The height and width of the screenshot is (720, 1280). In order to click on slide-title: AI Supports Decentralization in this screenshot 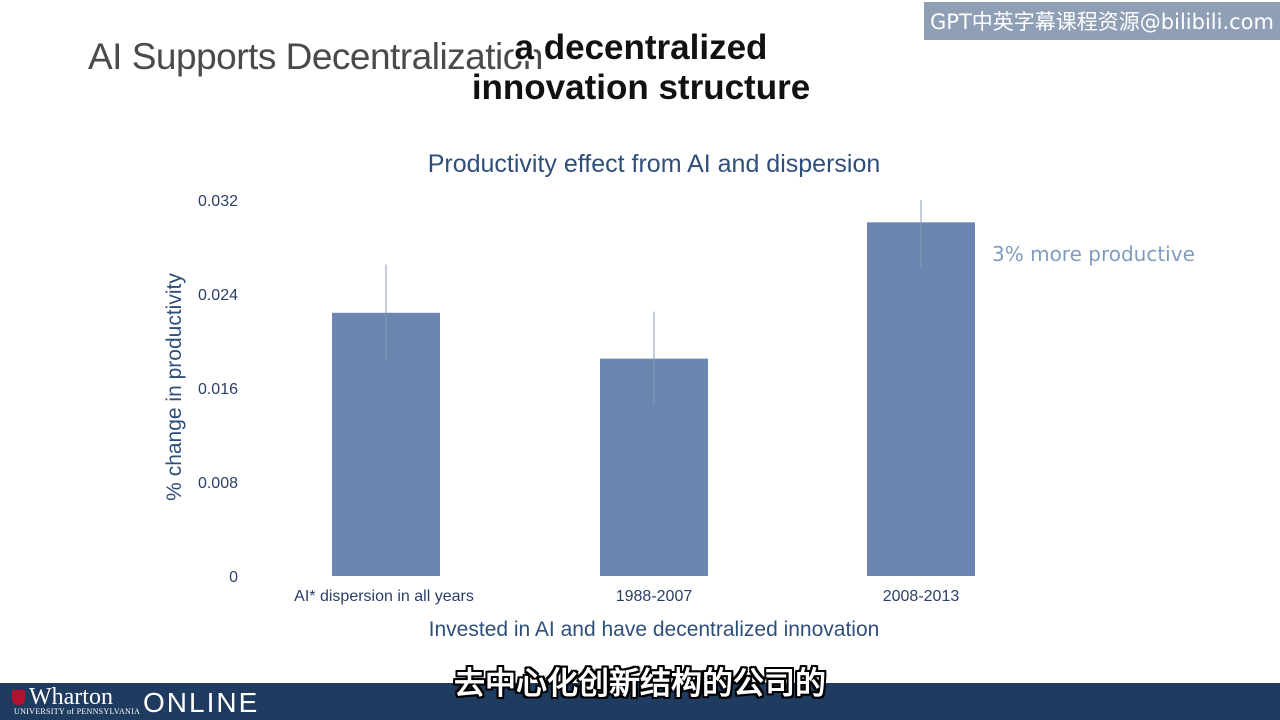, I will do `click(315, 56)`.